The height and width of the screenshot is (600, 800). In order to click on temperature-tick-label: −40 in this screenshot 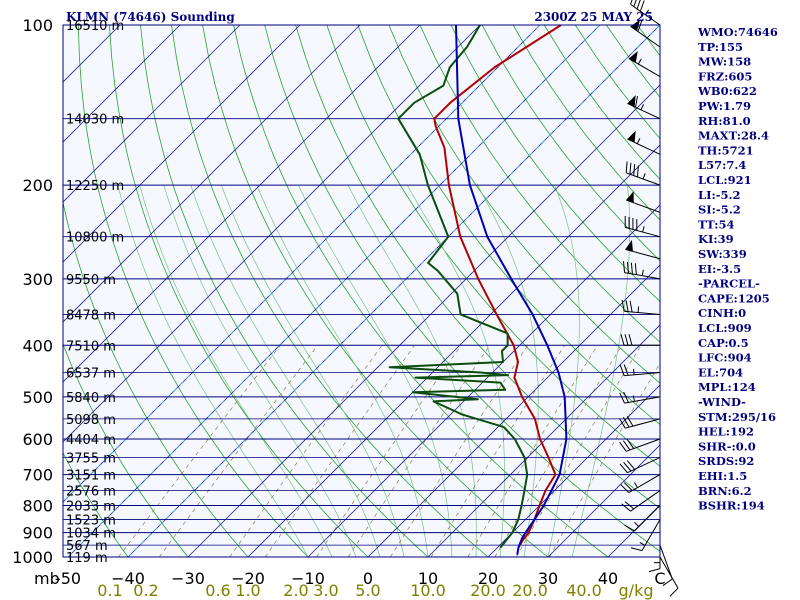, I will do `click(128, 578)`.